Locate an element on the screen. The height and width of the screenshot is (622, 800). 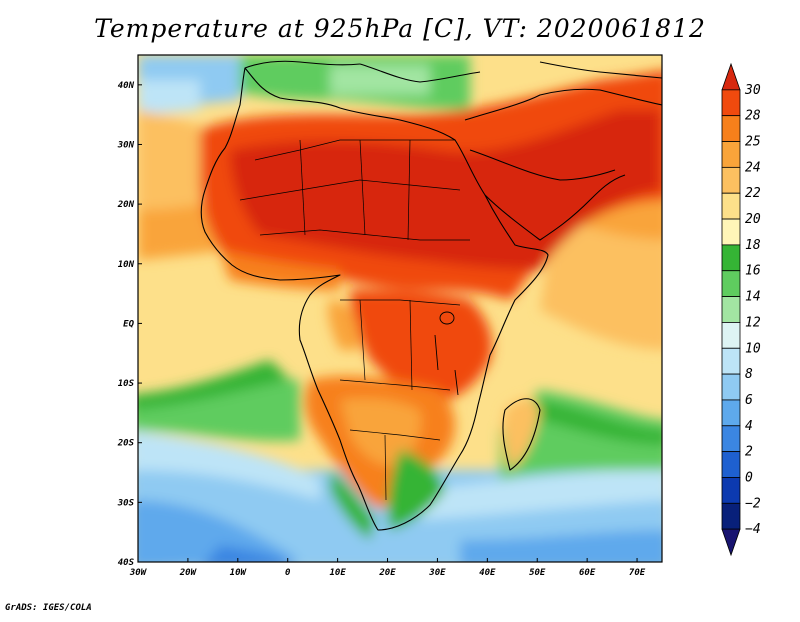
colorbar-label: 22 is located at coordinates (753, 193).